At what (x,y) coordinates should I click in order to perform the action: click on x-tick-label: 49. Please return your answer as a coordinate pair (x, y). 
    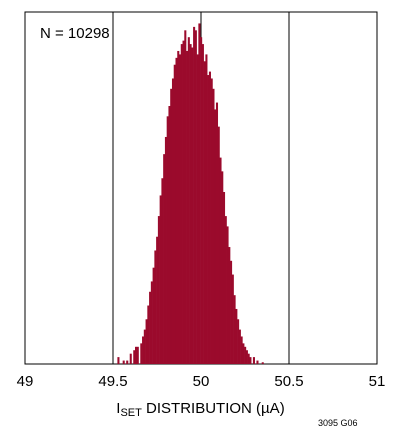
    Looking at the image, I should click on (25, 381).